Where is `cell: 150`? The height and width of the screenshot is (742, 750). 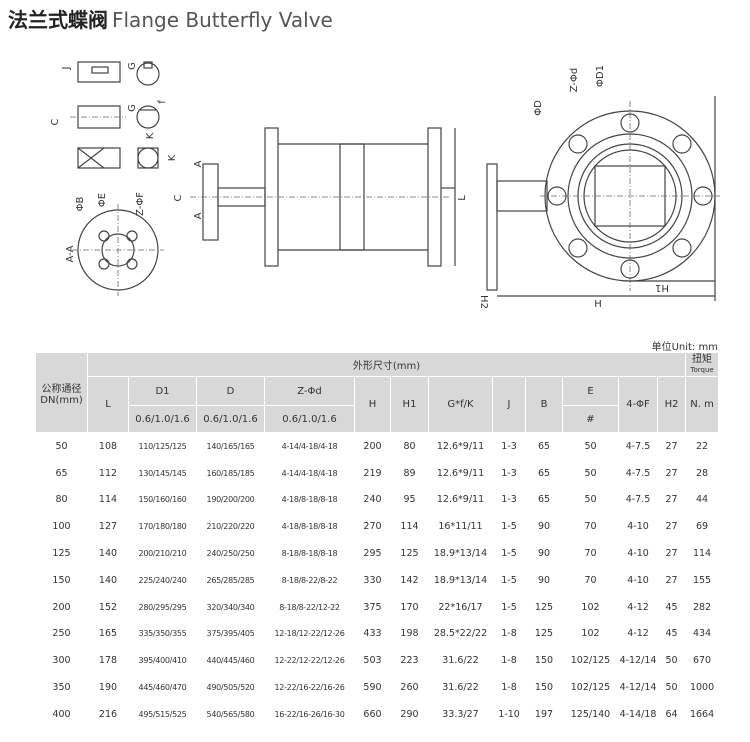 cell: 150 is located at coordinates (61, 580).